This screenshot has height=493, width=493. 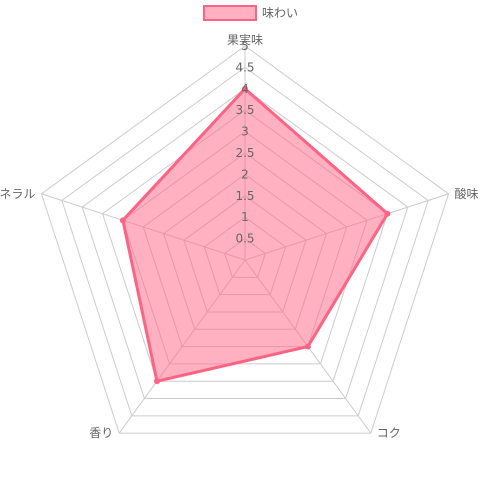 What do you see at coordinates (245, 174) in the screenshot?
I see `tick-label: 2` at bounding box center [245, 174].